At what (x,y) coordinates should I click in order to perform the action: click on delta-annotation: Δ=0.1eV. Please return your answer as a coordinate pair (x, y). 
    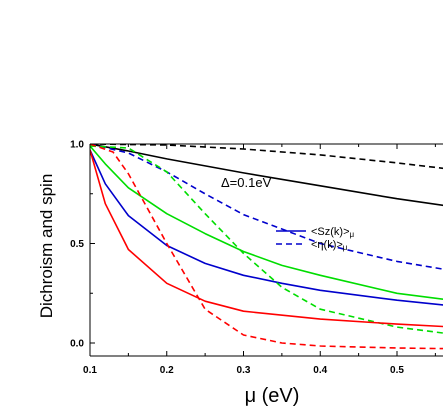
    Looking at the image, I should click on (246, 182).